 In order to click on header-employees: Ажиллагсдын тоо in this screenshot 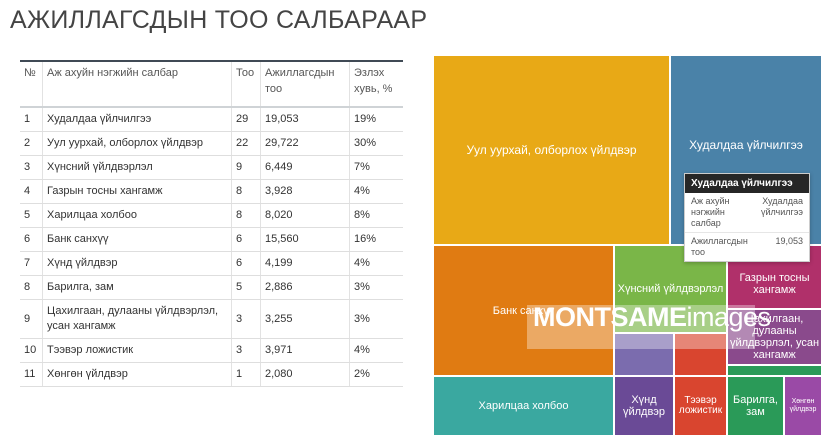, I will do `click(305, 84)`.